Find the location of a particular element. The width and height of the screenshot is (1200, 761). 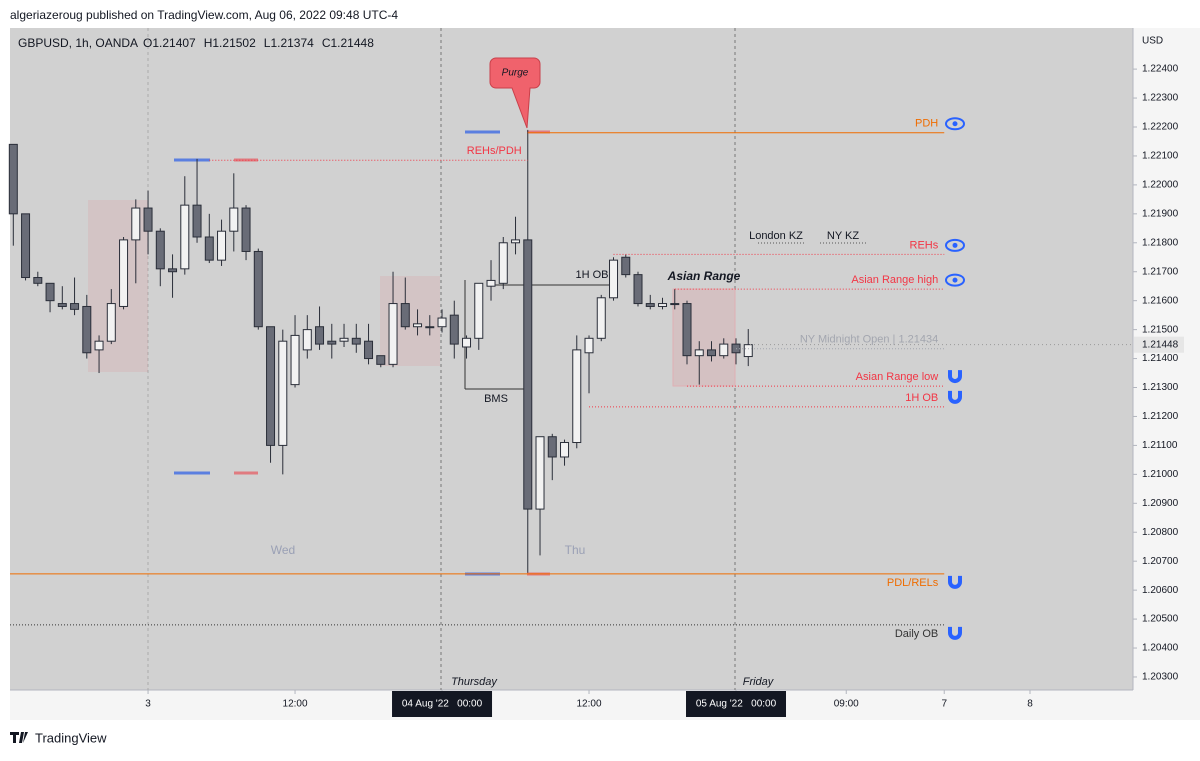

annotation: Purge is located at coordinates (515, 73).